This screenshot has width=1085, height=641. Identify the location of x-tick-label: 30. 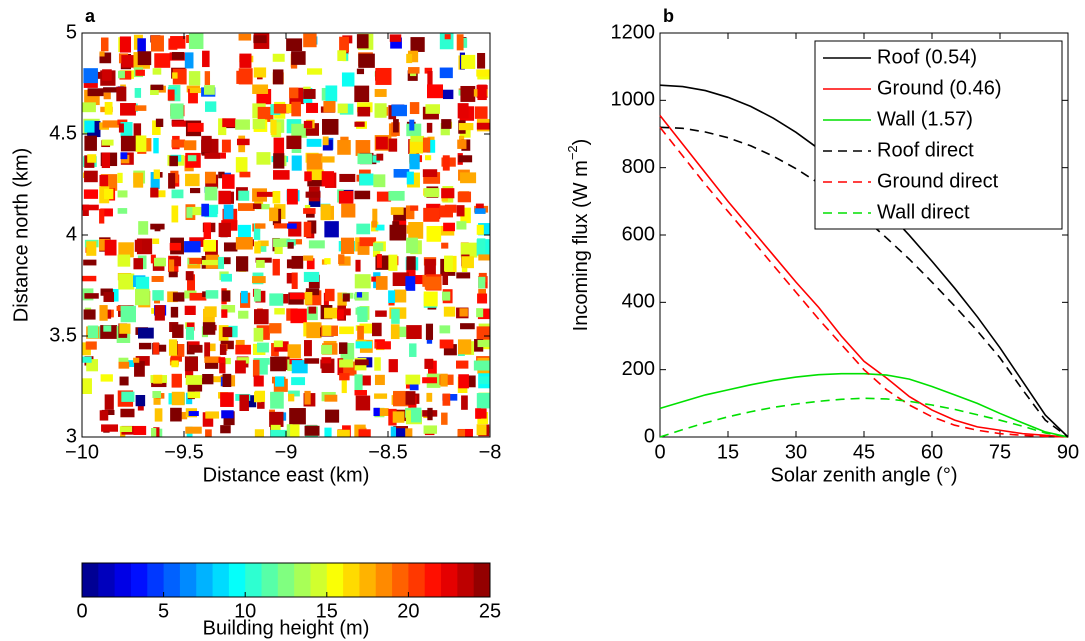
(796, 452).